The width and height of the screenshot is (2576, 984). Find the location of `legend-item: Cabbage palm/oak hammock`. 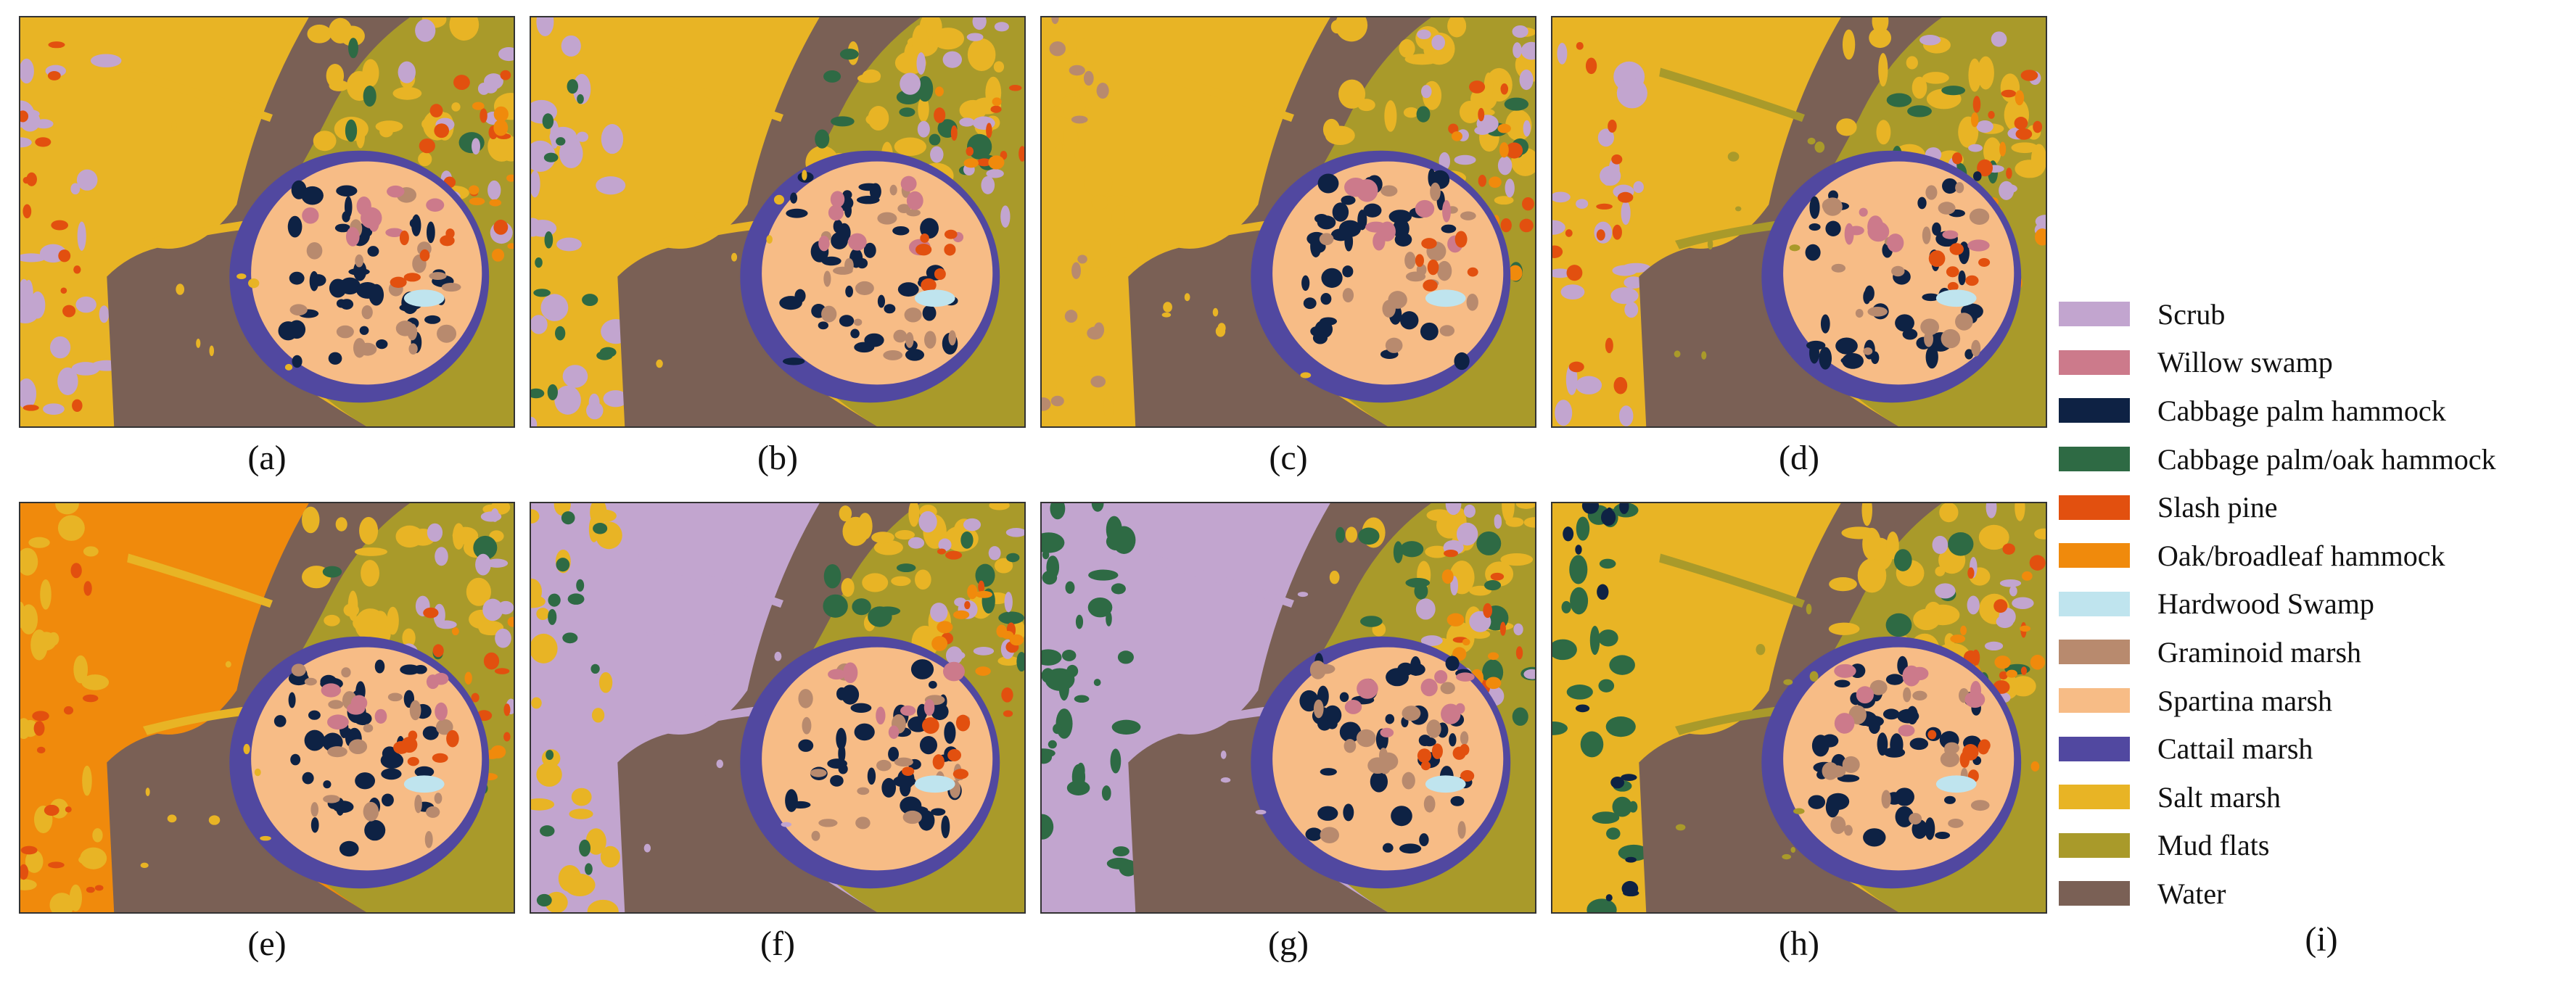

legend-item: Cabbage palm/oak hammock is located at coordinates (2277, 459).